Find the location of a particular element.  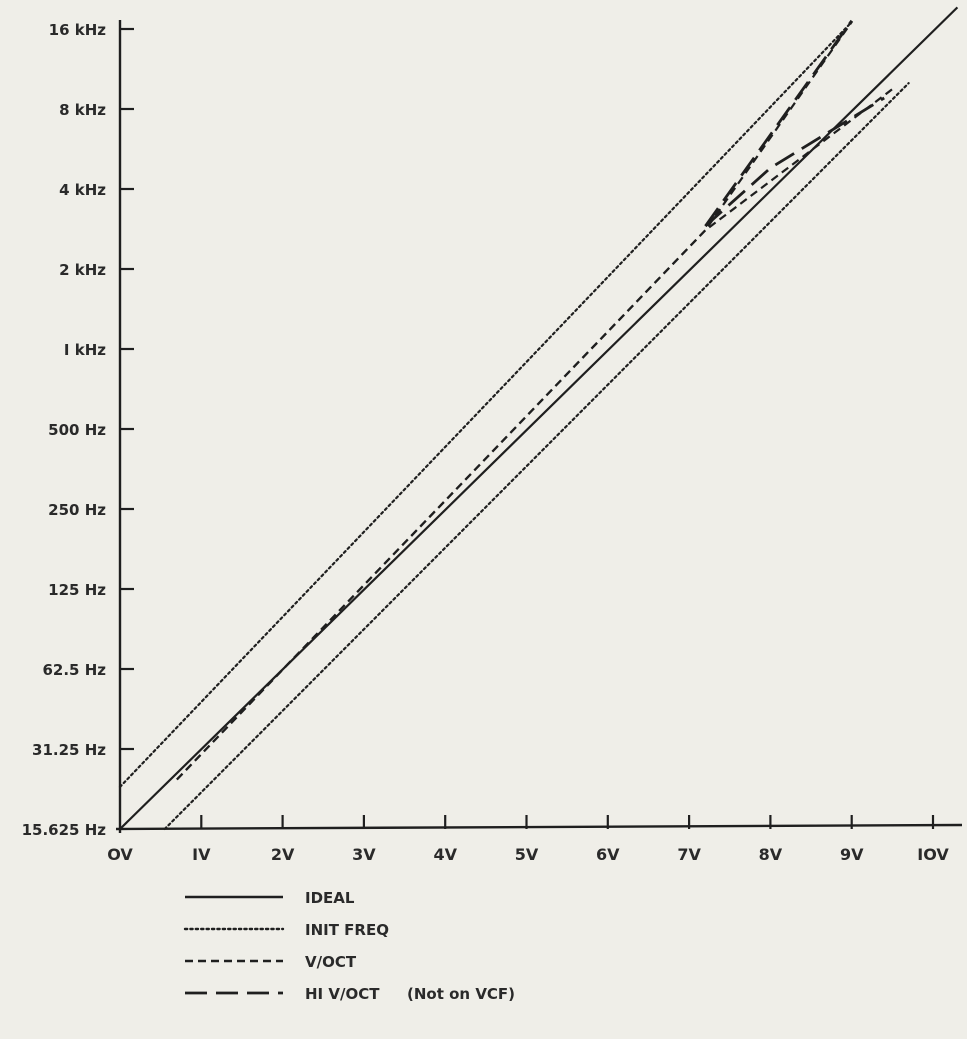

x-tick-label: IV is located at coordinates (201, 854).